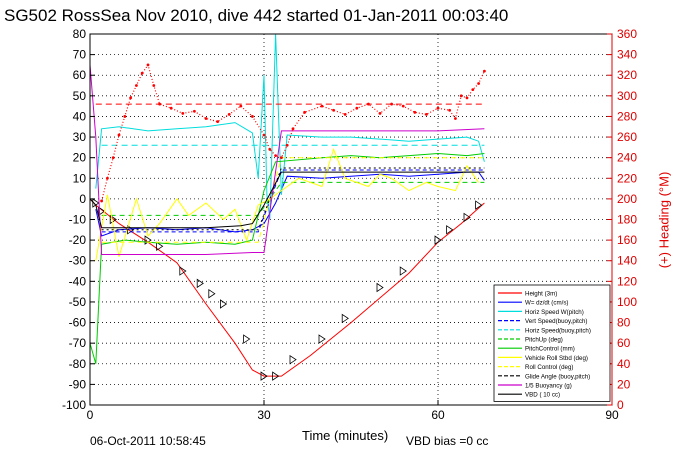  What do you see at coordinates (627, 158) in the screenshot?
I see `y2-tick-label: 240` at bounding box center [627, 158].